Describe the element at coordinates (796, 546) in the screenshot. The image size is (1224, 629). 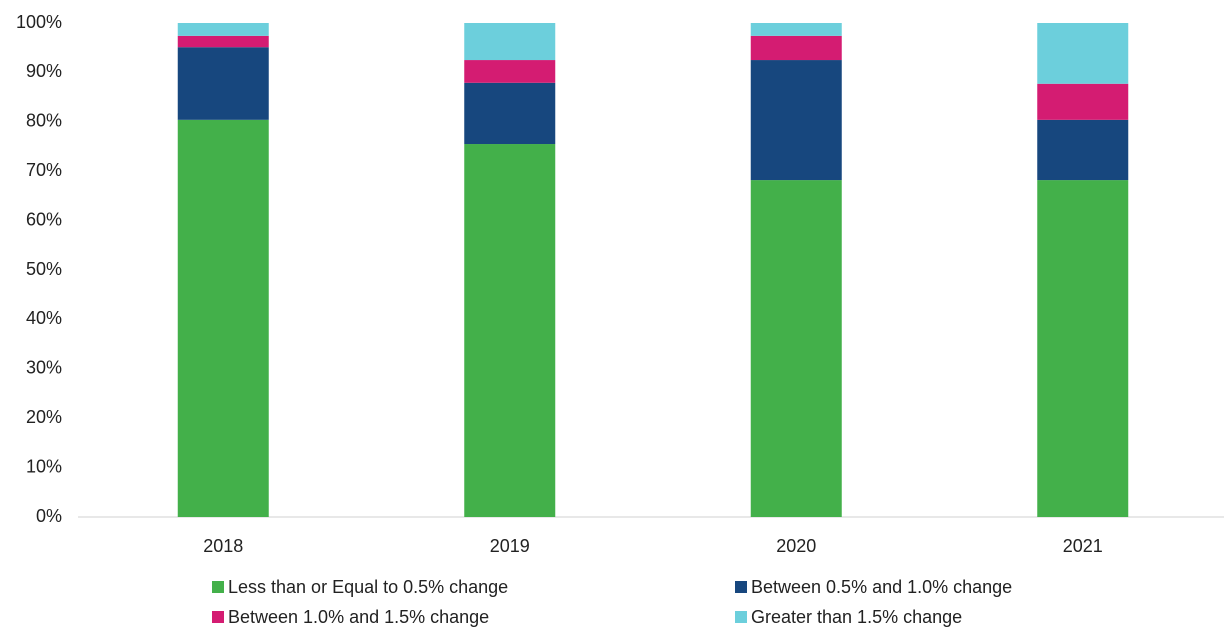
I see `x-tick-label: 2020` at that location.